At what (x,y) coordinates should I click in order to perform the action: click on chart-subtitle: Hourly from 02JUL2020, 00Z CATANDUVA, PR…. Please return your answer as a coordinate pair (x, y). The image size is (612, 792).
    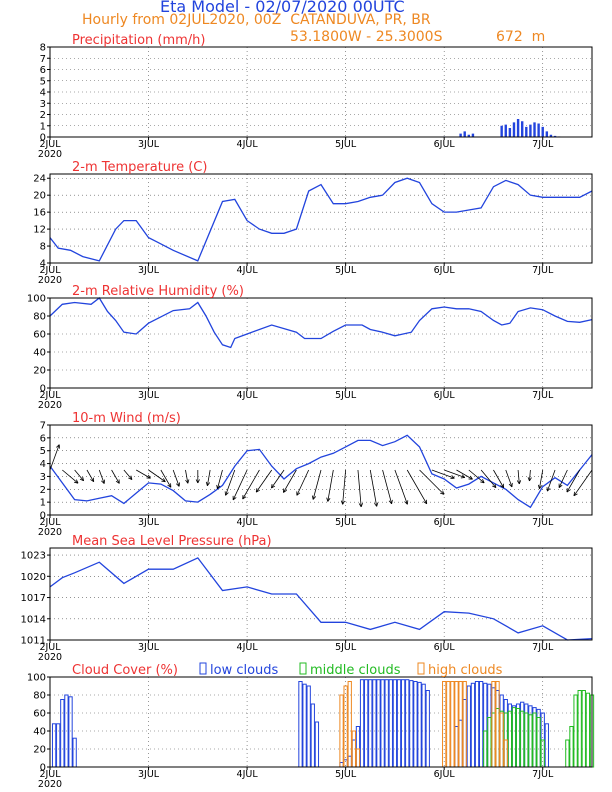
    Looking at the image, I should click on (256, 20).